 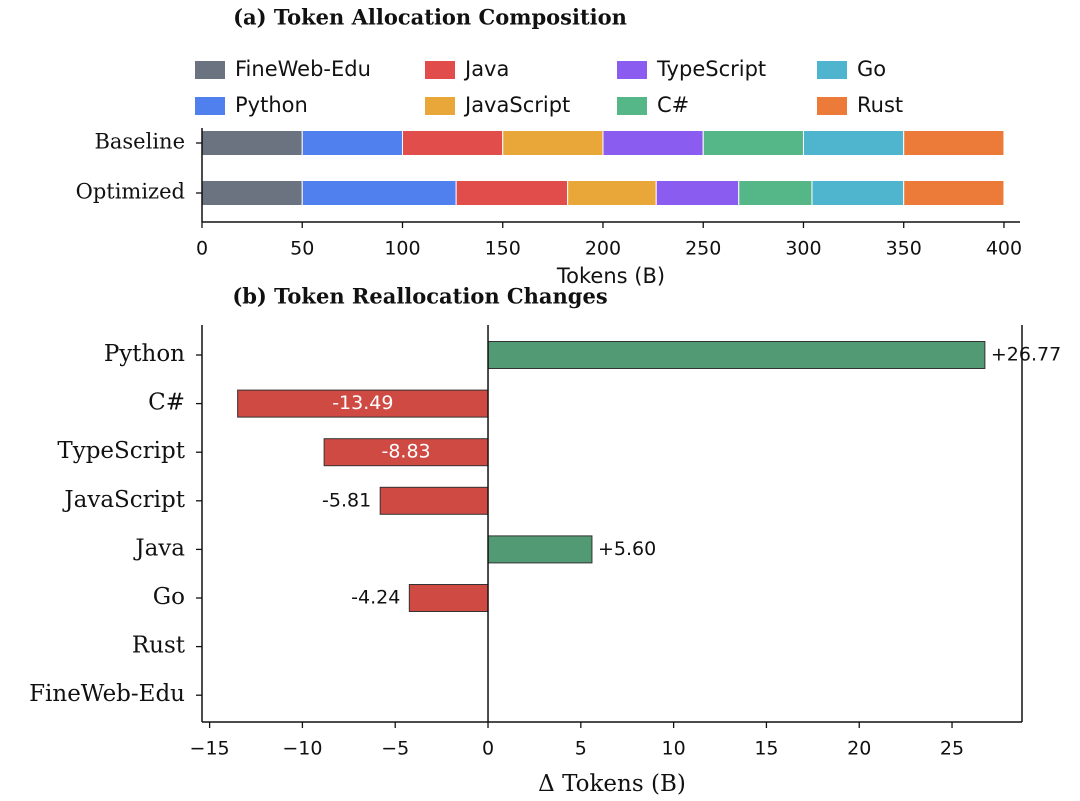 What do you see at coordinates (673, 105) in the screenshot?
I see `legend-label: C#` at bounding box center [673, 105].